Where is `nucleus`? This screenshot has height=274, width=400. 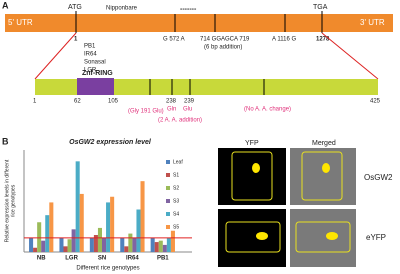
nucleus is located at coordinates (295, 201).